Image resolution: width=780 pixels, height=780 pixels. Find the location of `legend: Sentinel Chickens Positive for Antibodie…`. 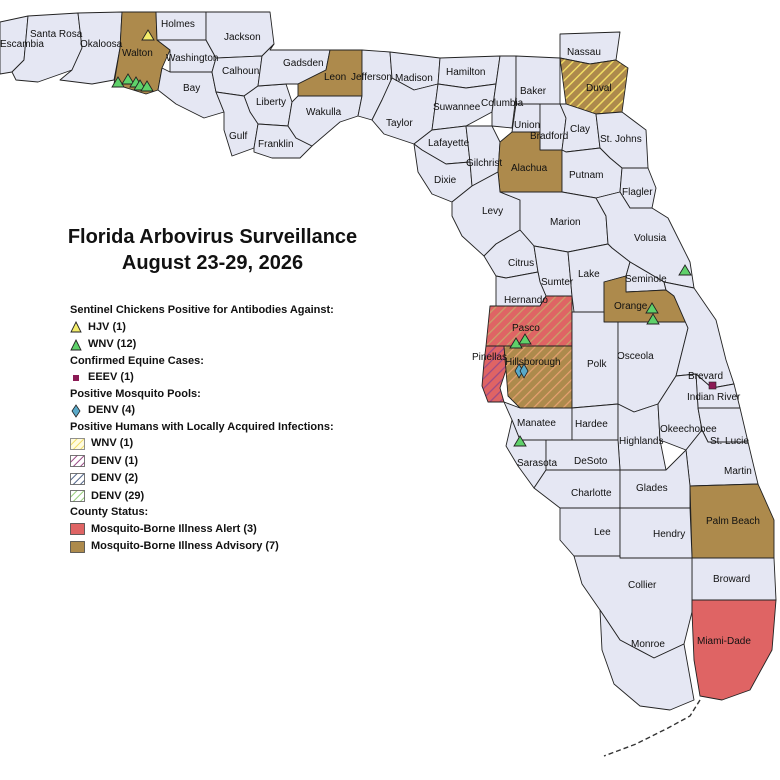

legend: Sentinel Chickens Positive for Antibodie… is located at coordinates (202, 429).